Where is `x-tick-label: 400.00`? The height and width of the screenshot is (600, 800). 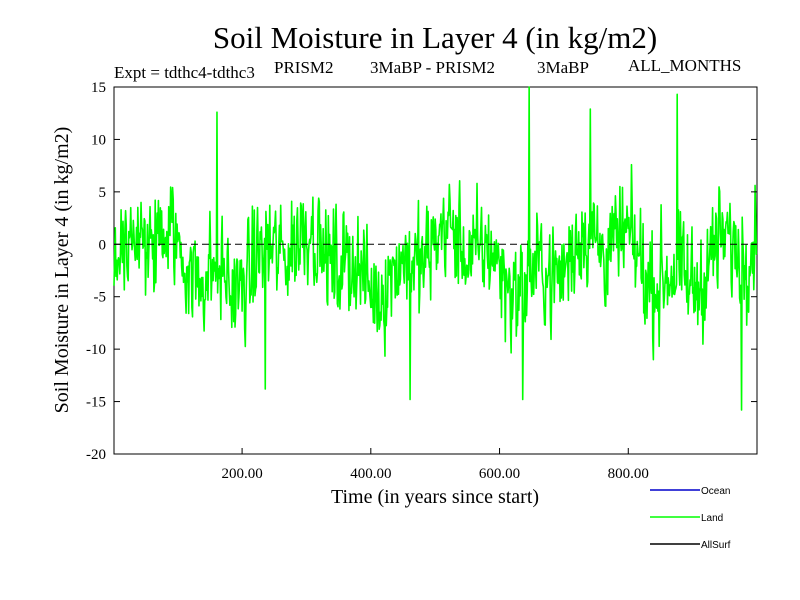
x-tick-label: 400.00 is located at coordinates (370, 474).